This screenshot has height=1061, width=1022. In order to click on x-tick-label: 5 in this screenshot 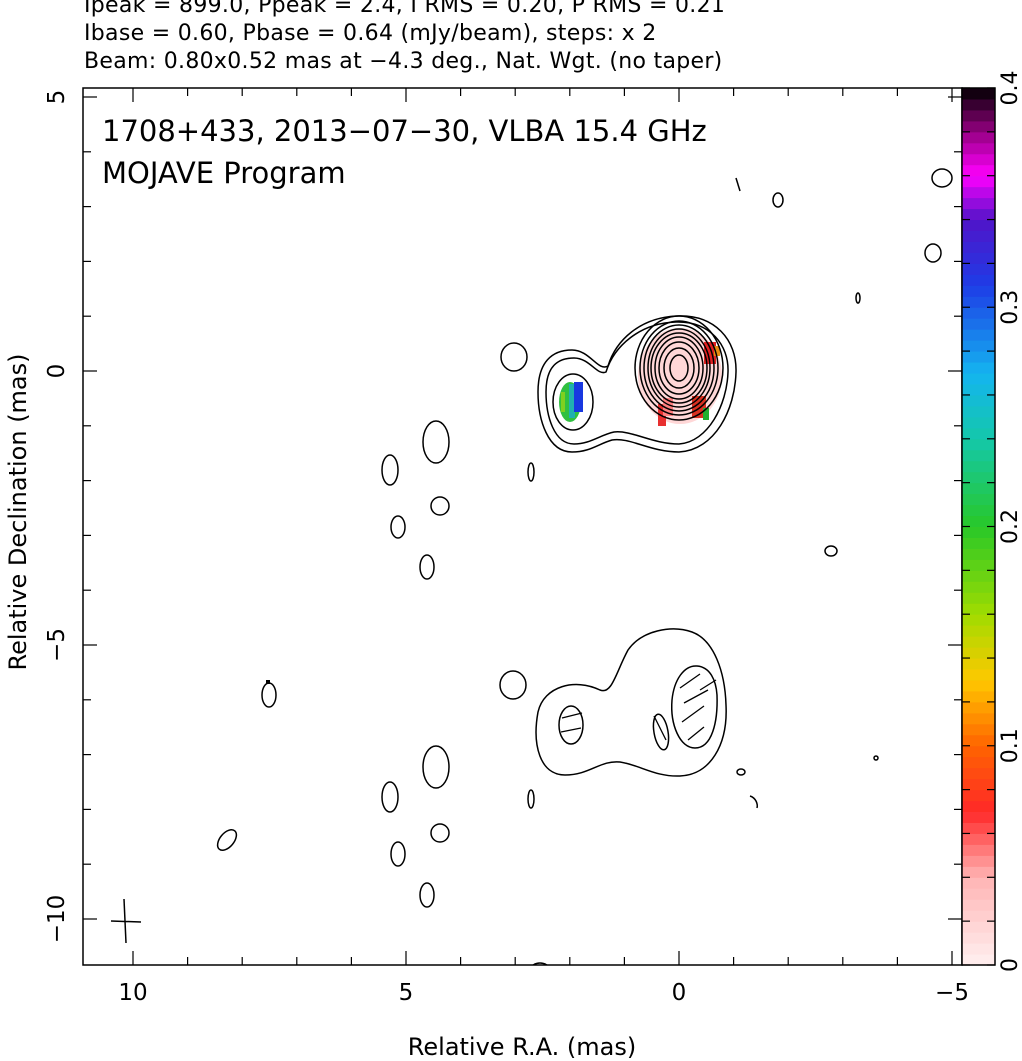, I will do `click(406, 993)`.